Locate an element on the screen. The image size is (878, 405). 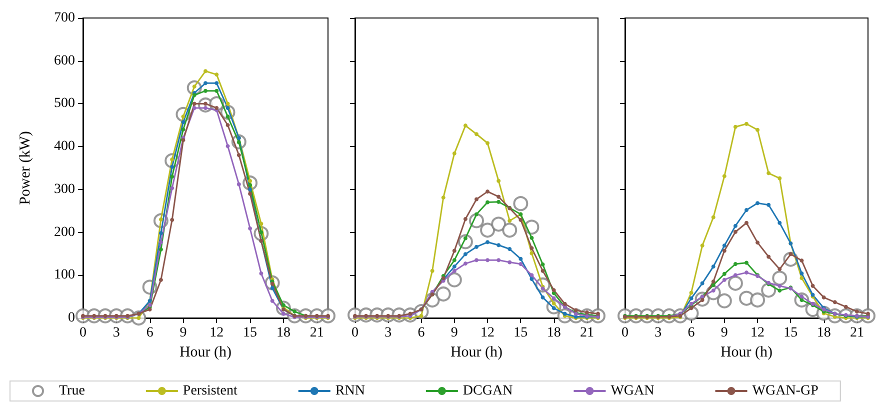
y-tick-label: 400 is located at coordinates (64, 146).